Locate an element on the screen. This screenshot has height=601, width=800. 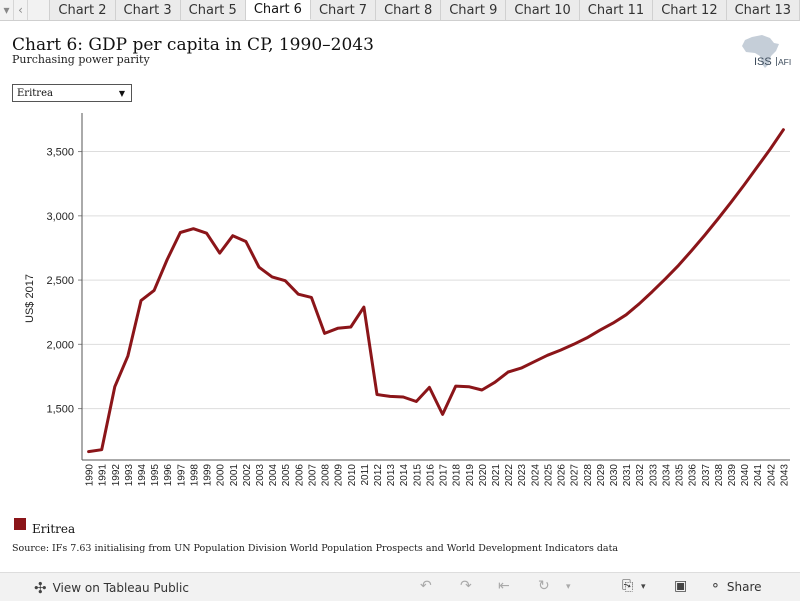
legend-label: Eritrea is located at coordinates (53, 529).